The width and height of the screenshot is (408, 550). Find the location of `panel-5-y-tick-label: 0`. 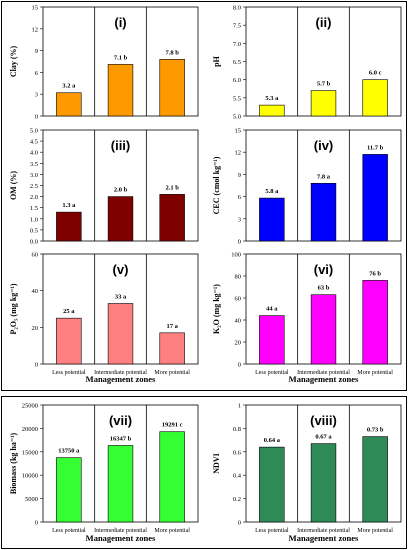

panel-5-y-tick-label: 0 is located at coordinates (36, 365).